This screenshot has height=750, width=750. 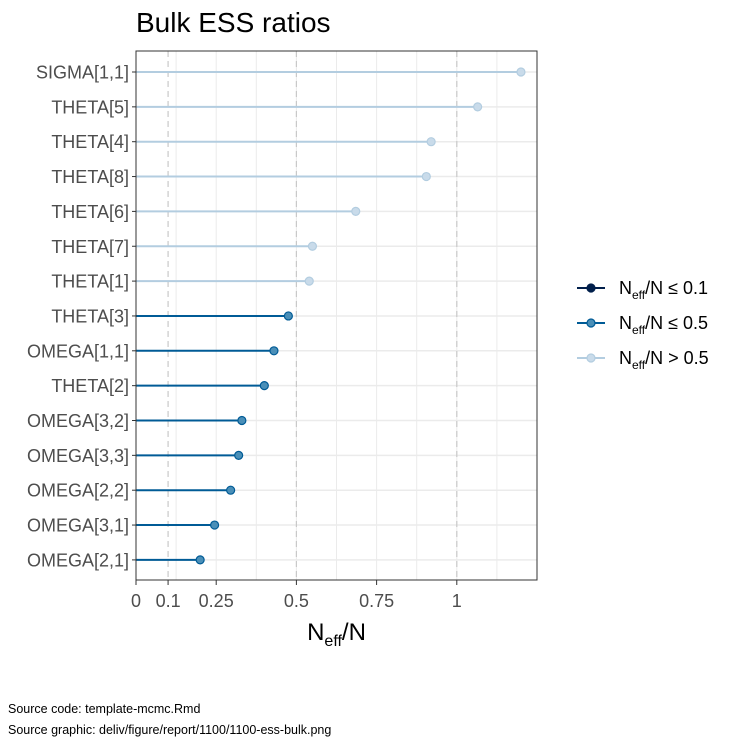 I want to click on legend-key-point-low, so click(x=591, y=288).